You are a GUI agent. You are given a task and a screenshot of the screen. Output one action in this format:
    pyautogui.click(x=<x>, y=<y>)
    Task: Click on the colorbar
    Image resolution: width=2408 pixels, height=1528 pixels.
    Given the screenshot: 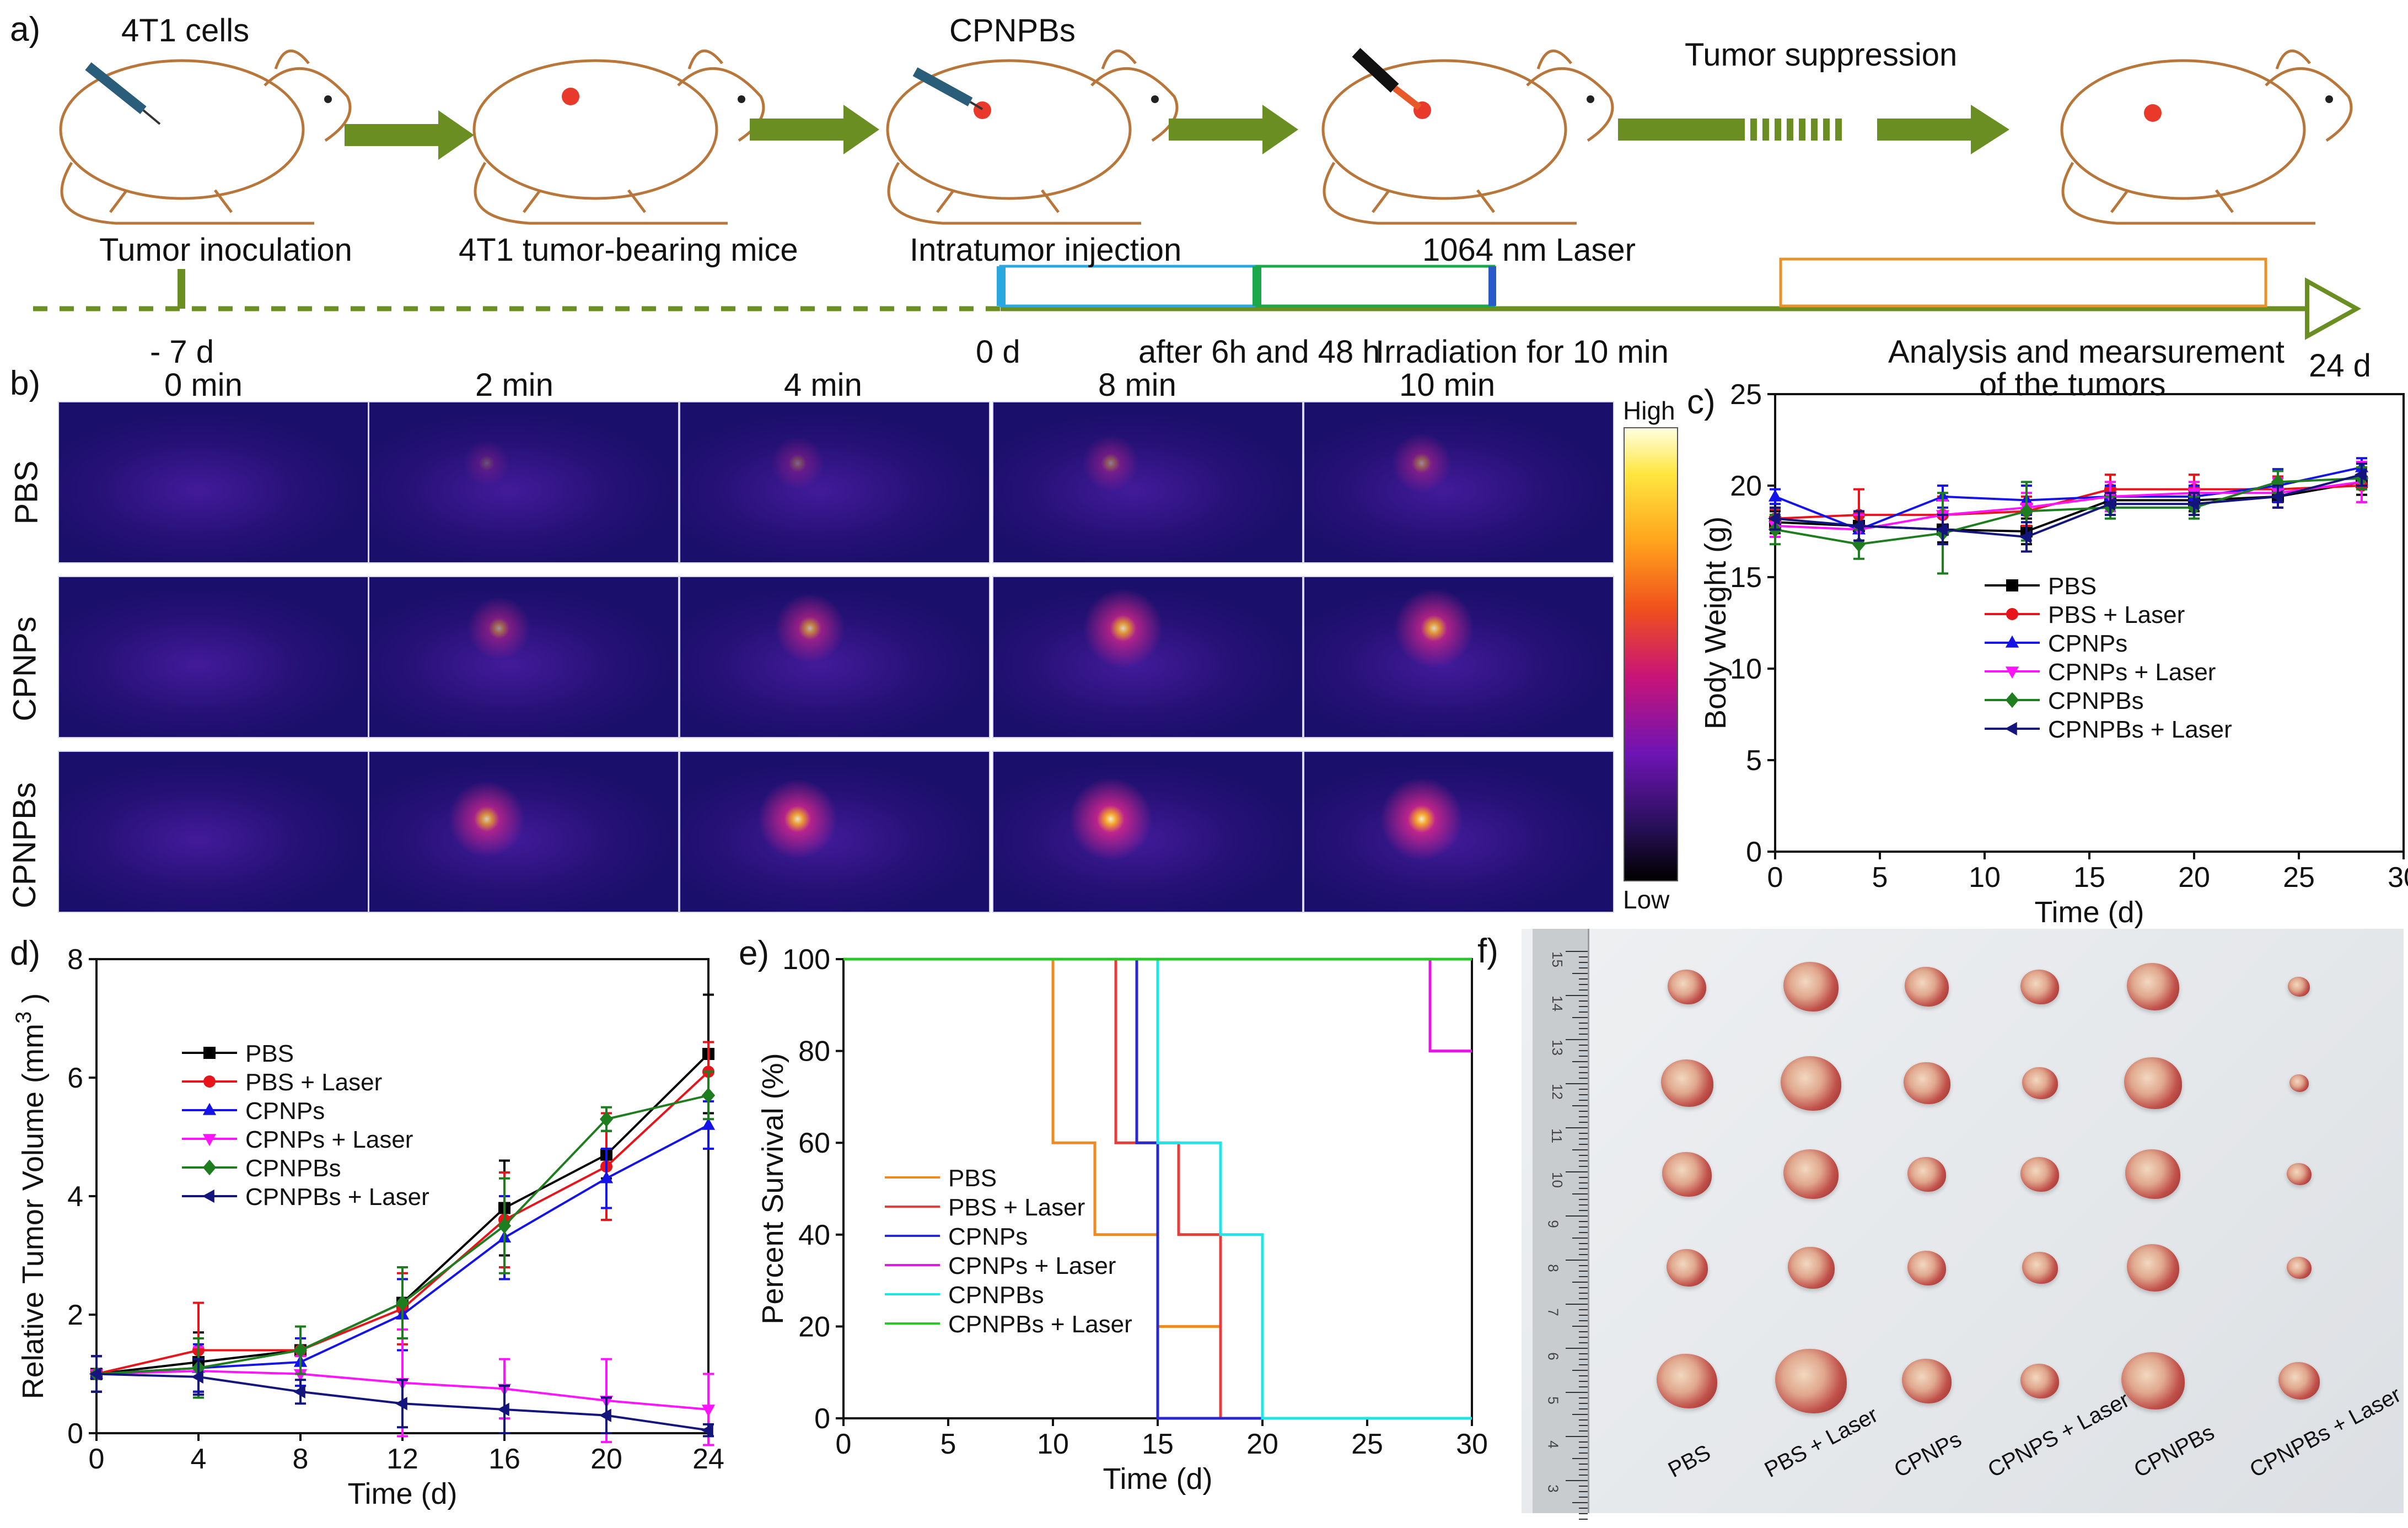 What is the action you would take?
    pyautogui.click(x=1651, y=654)
    